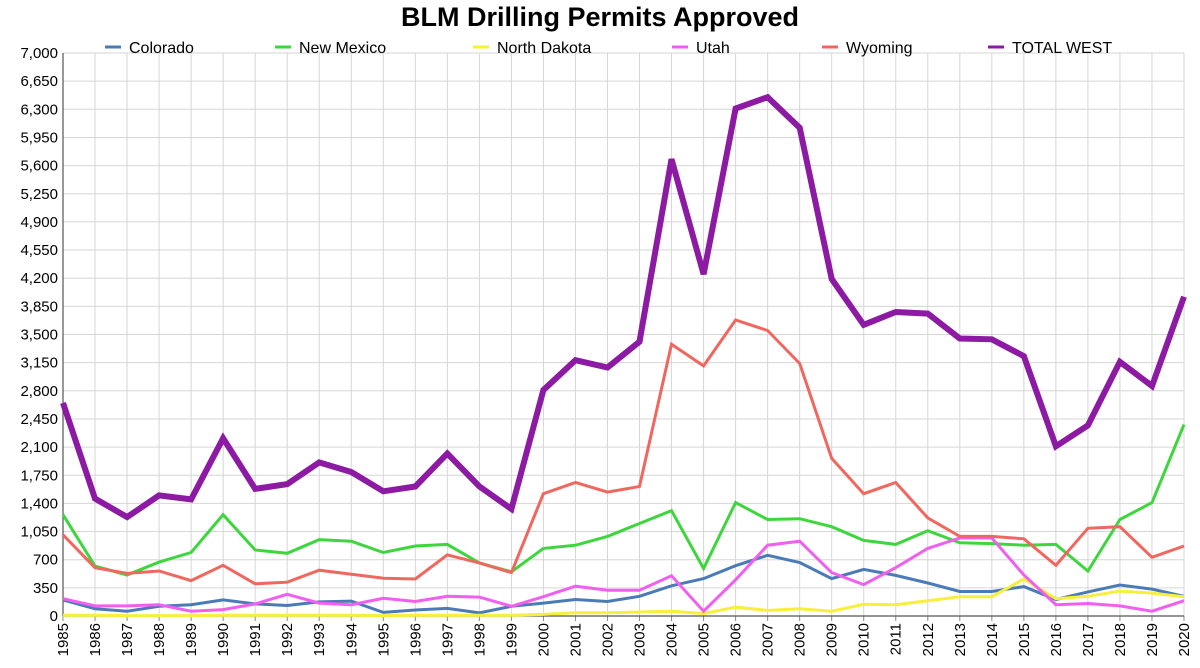  What do you see at coordinates (39, 363) in the screenshot?
I see `y-tick-label: 3,150` at bounding box center [39, 363].